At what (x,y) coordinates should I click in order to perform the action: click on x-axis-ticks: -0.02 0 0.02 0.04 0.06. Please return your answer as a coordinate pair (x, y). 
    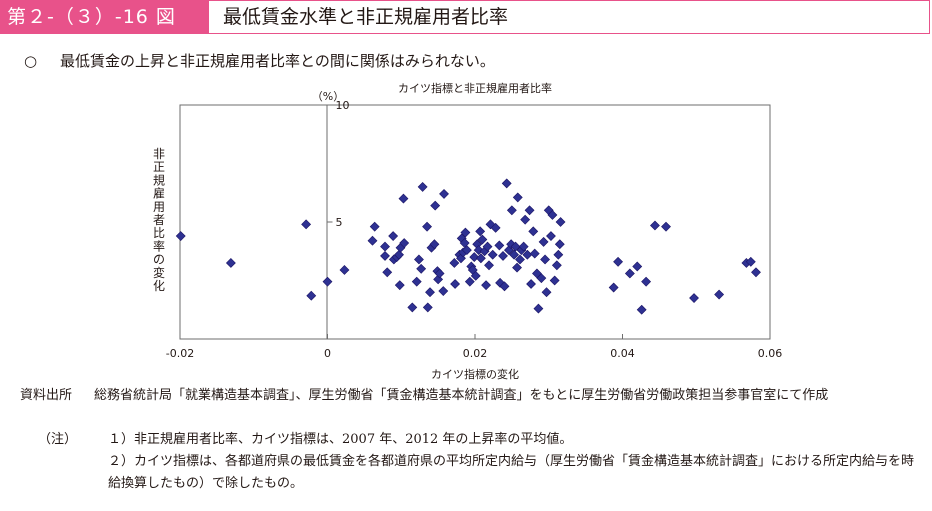
    Looking at the image, I should click on (474, 347).